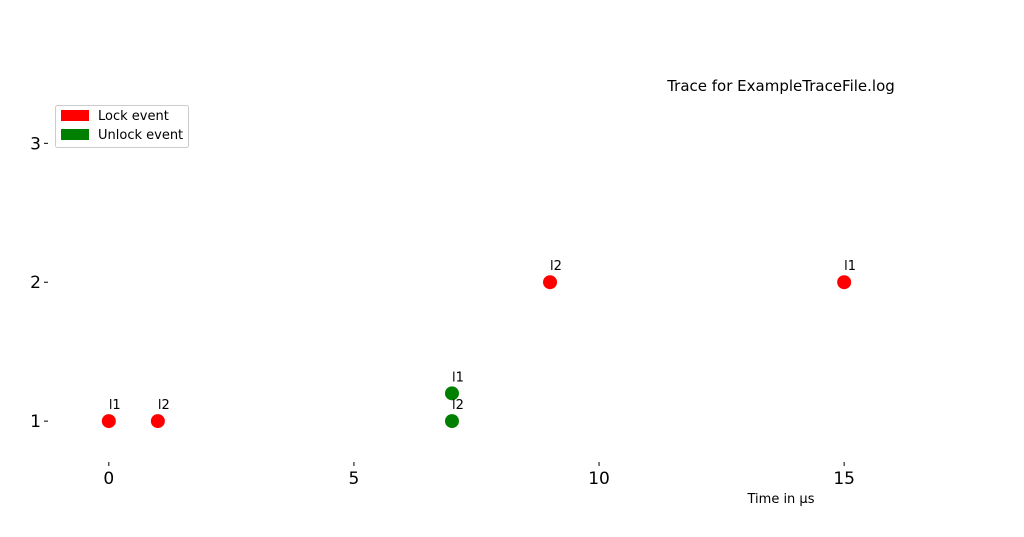 The height and width of the screenshot is (537, 1024). Describe the element at coordinates (354, 479) in the screenshot. I see `x-tick-label: 5` at that location.